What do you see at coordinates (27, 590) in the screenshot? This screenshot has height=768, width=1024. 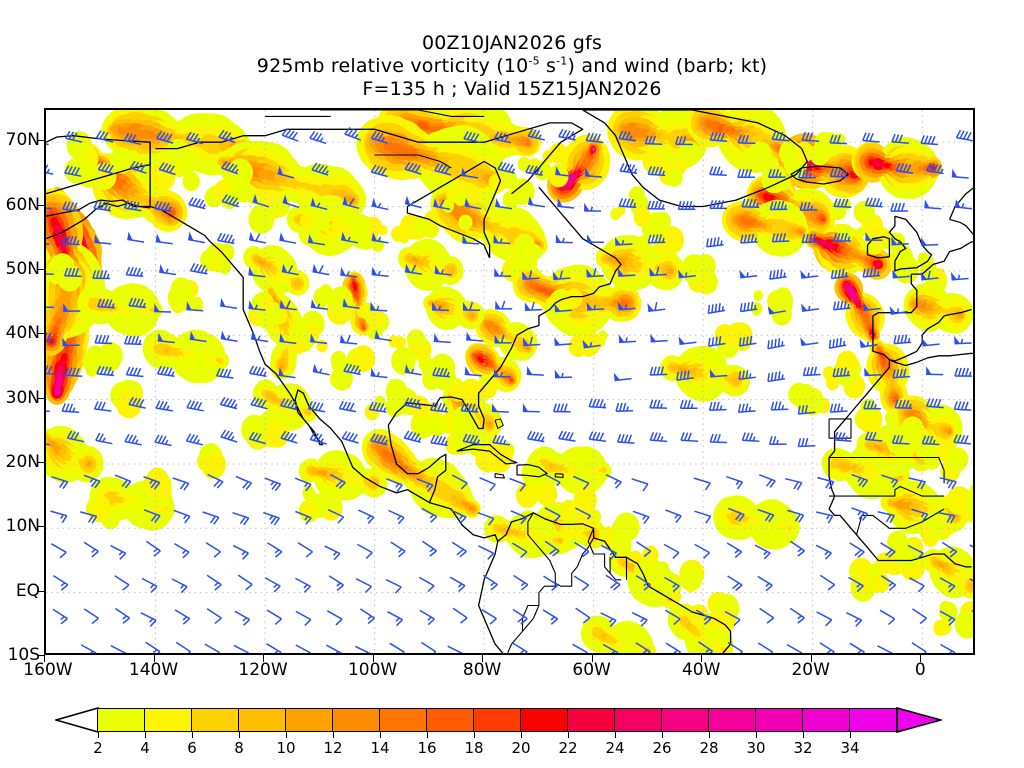 I see `y-tick-label: EQ` at bounding box center [27, 590].